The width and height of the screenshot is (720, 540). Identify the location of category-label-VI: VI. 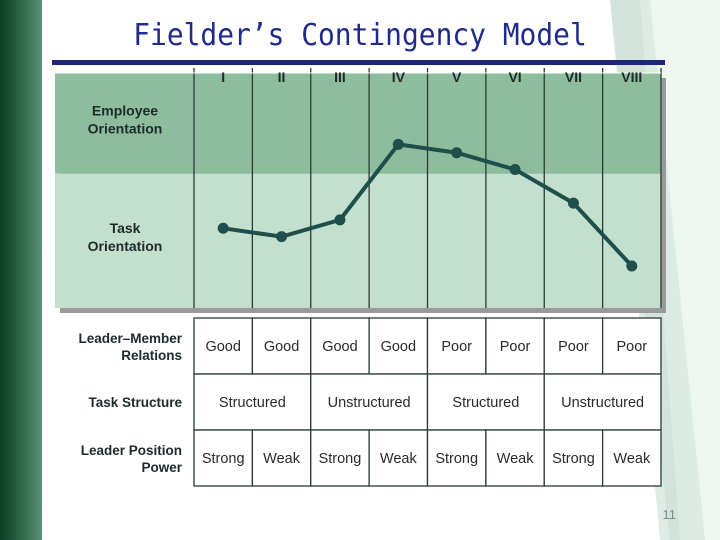
(514, 77).